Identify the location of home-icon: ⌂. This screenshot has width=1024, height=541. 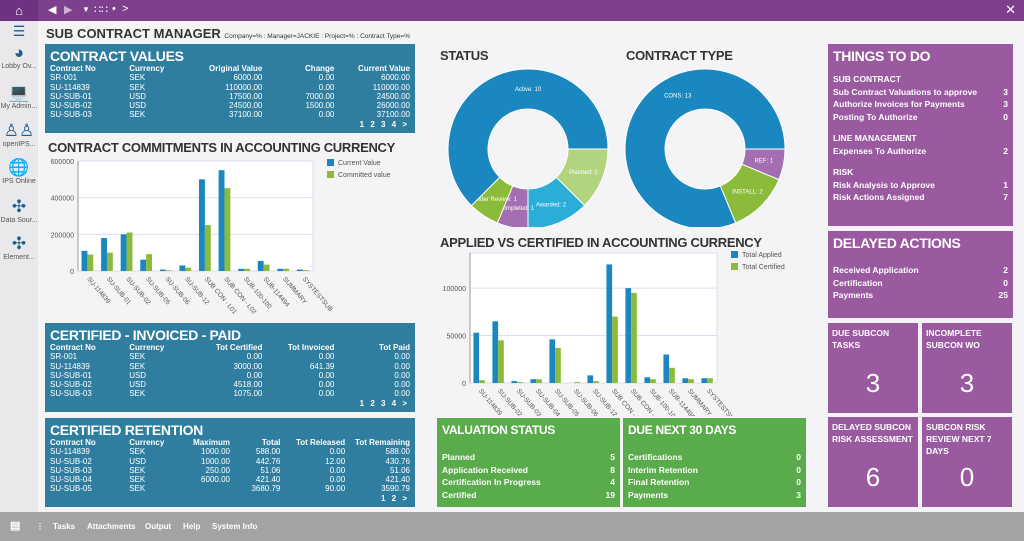
(19, 10).